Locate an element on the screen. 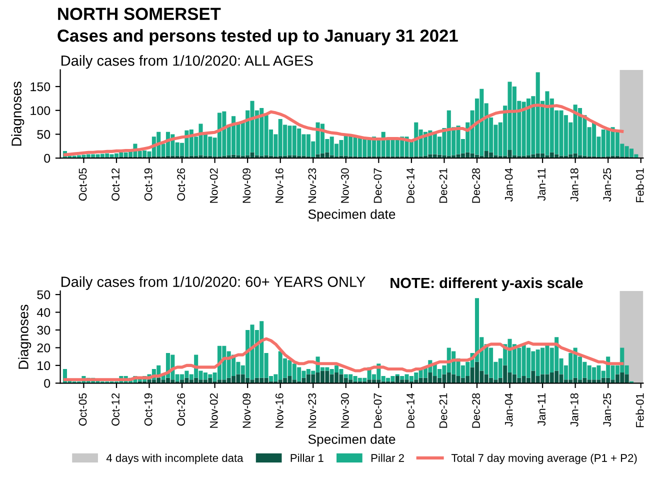 The height and width of the screenshot is (485, 670). chart-subtitle: NOTE: different y-axis scale is located at coordinates (486, 284).